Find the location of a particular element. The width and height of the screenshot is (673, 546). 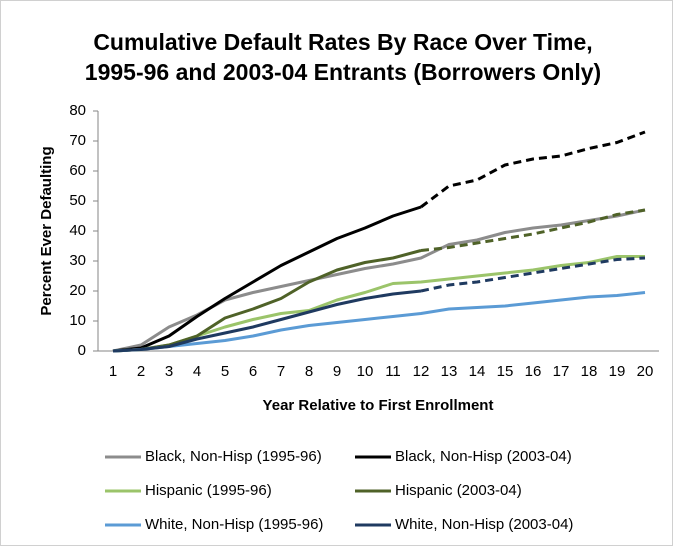

y-tick-label: 80 is located at coordinates (77, 110).